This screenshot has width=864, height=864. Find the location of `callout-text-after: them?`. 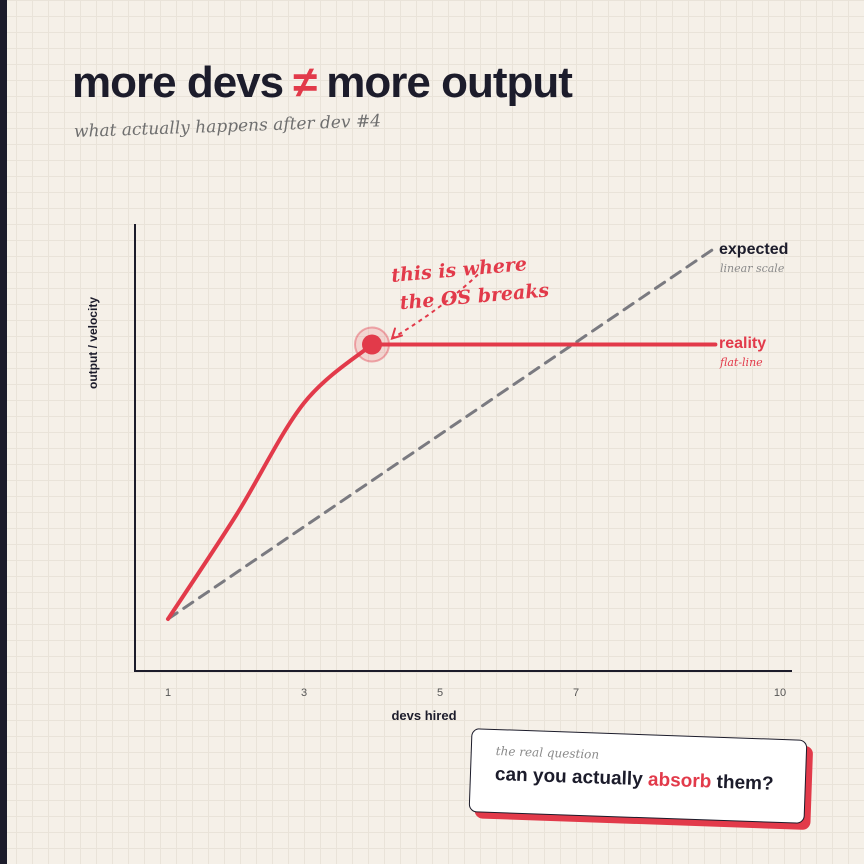

callout-text-after: them? is located at coordinates (745, 783).